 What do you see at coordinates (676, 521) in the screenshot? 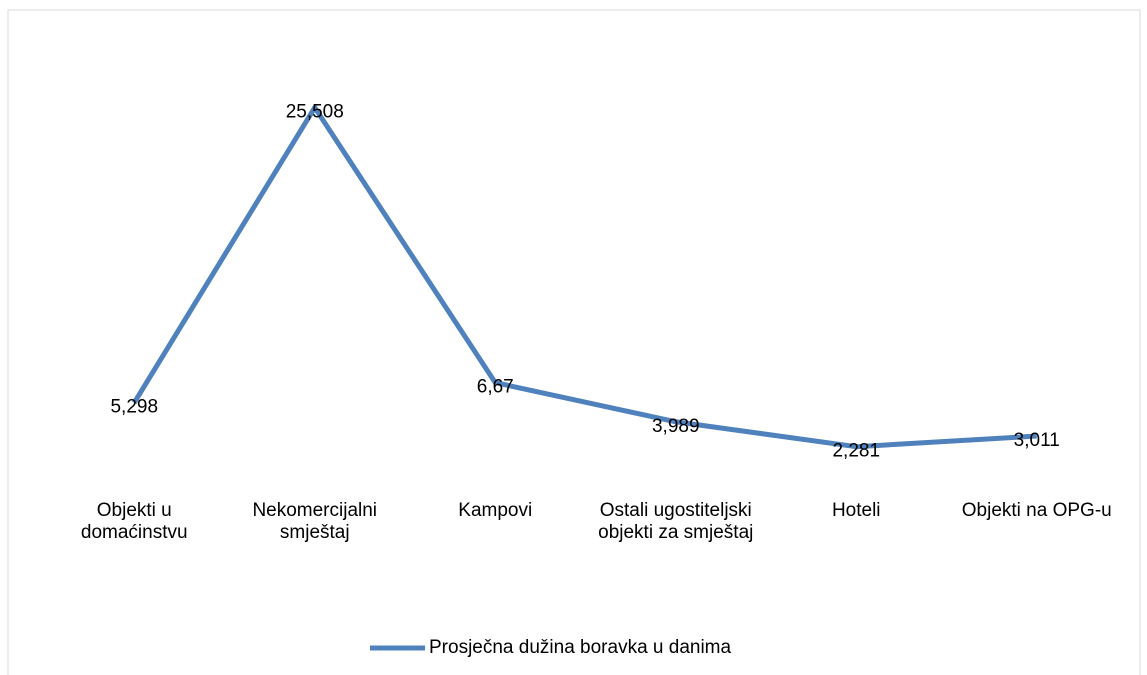
I see `x-tick-label: Ostali ugostiteljski objekti za smještaj` at bounding box center [676, 521].